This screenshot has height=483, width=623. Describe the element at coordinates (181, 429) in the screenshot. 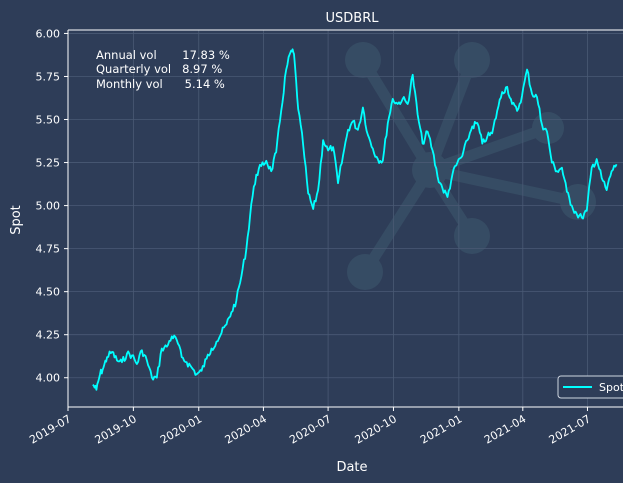

I see `x-tick-label: 2020-01` at that location.